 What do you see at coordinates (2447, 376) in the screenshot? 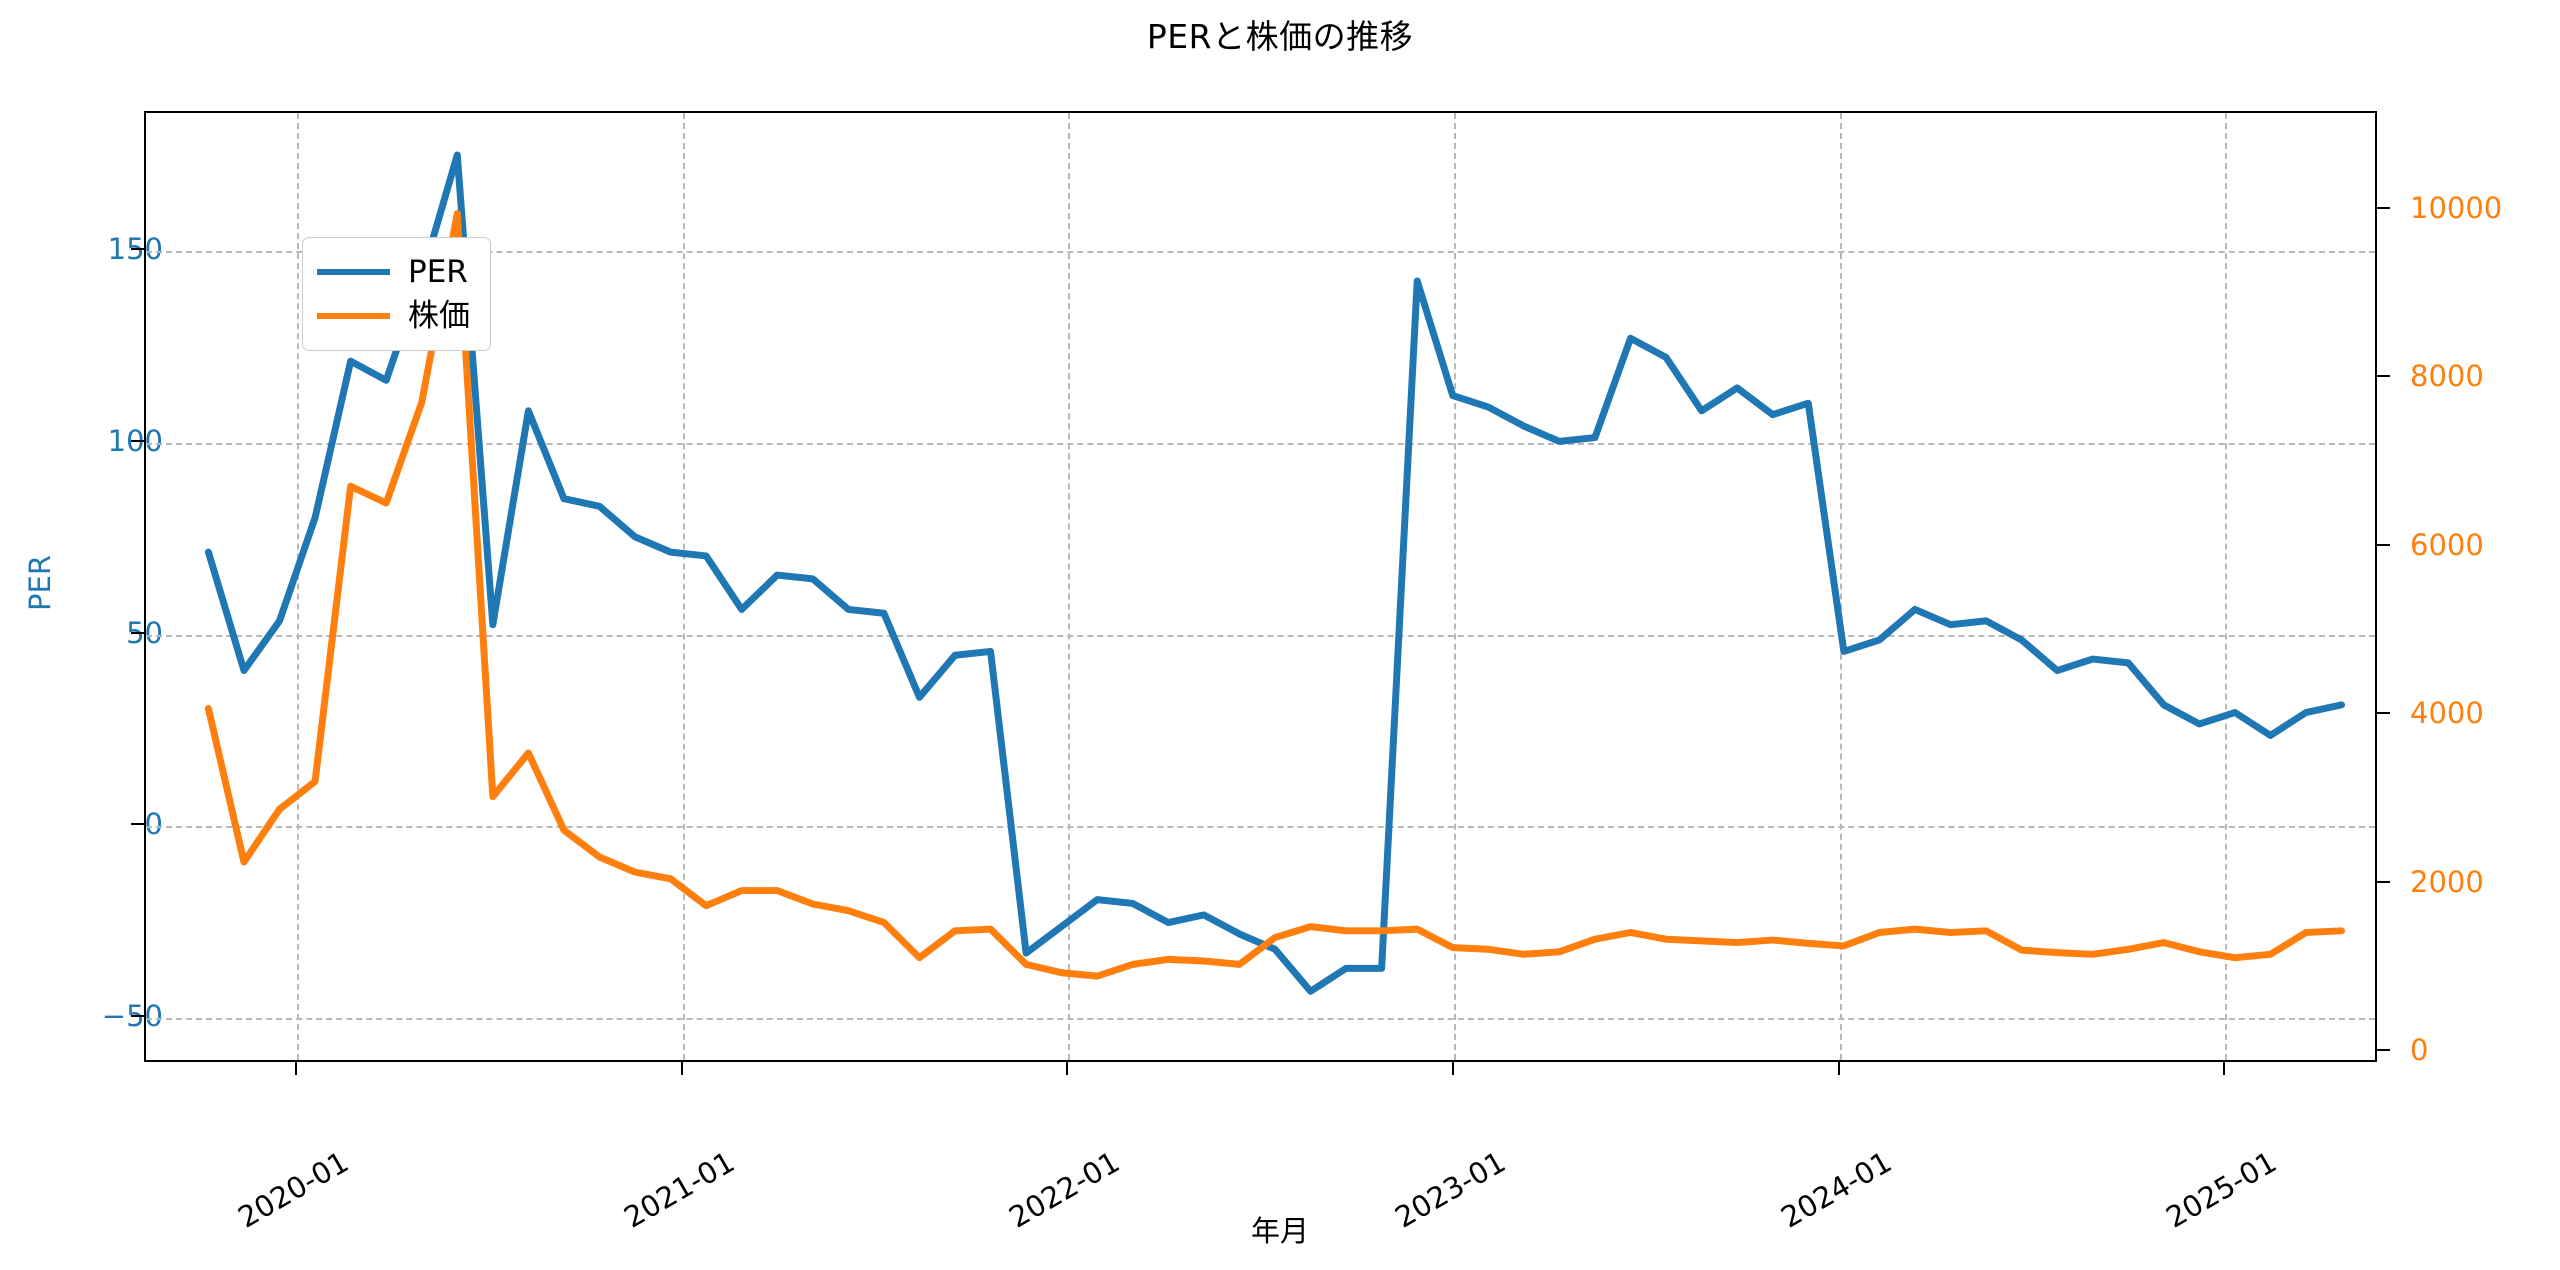
I see `y-tick-label-right: 8000` at bounding box center [2447, 376].